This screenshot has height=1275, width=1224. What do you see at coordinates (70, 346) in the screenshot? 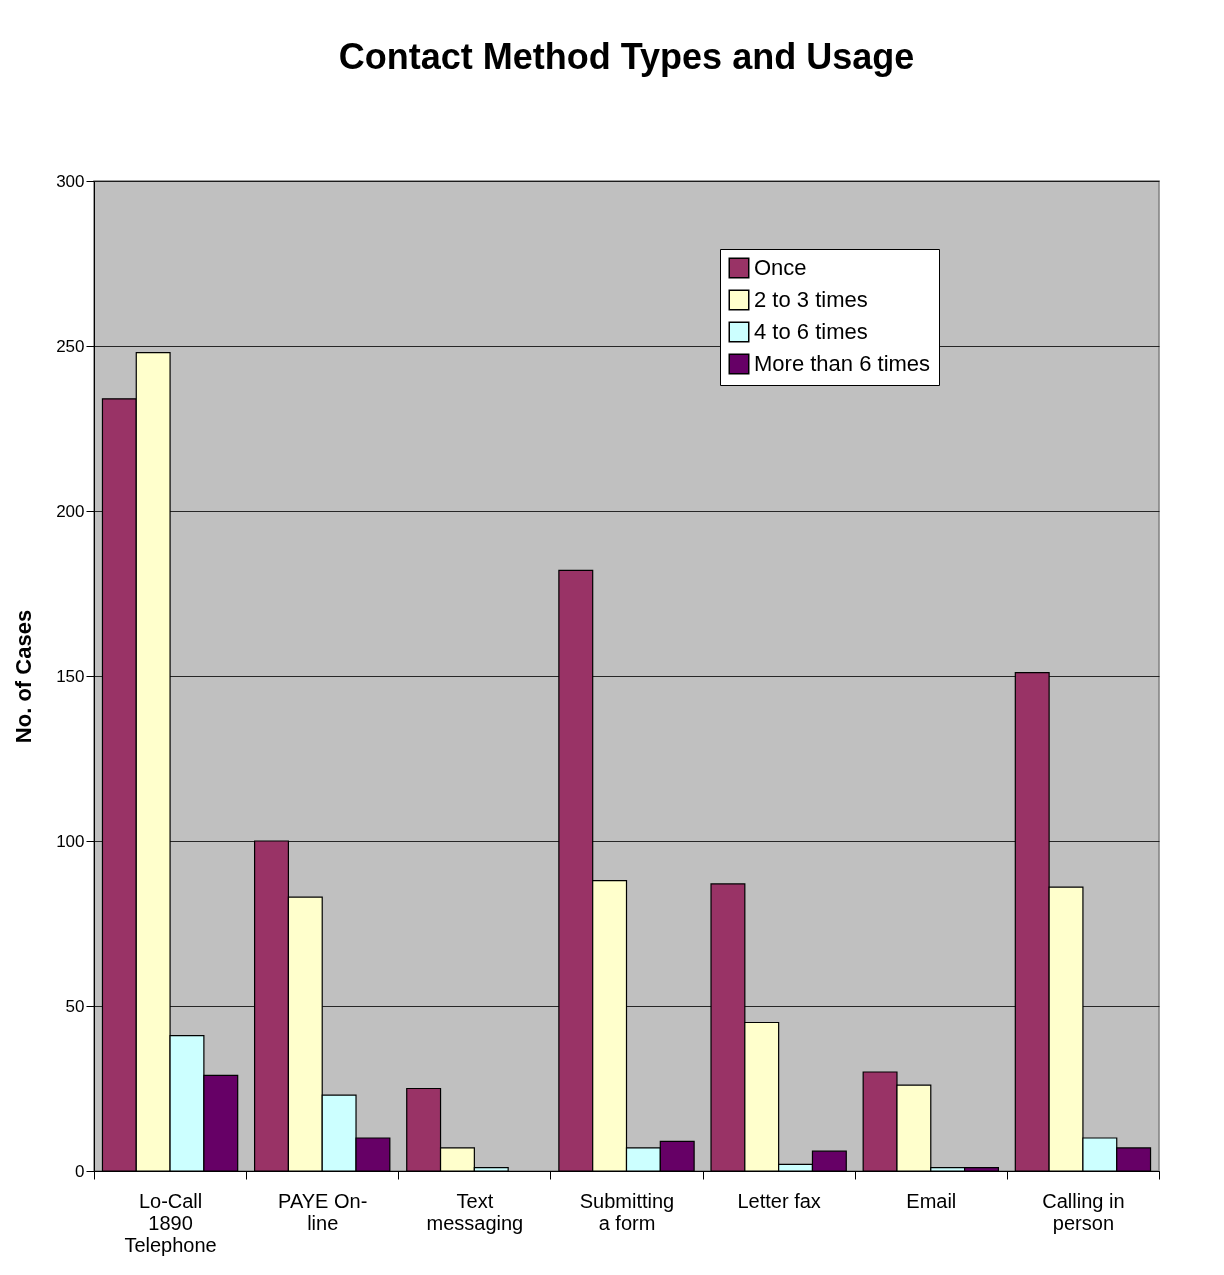
I see `y-tick-label: 250` at bounding box center [70, 346].